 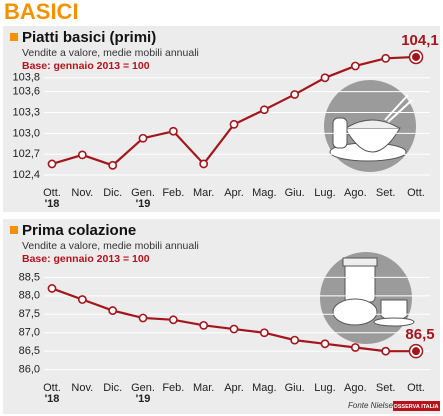 What do you see at coordinates (29, 296) in the screenshot?
I see `y-tick-label: 88,0` at bounding box center [29, 296].